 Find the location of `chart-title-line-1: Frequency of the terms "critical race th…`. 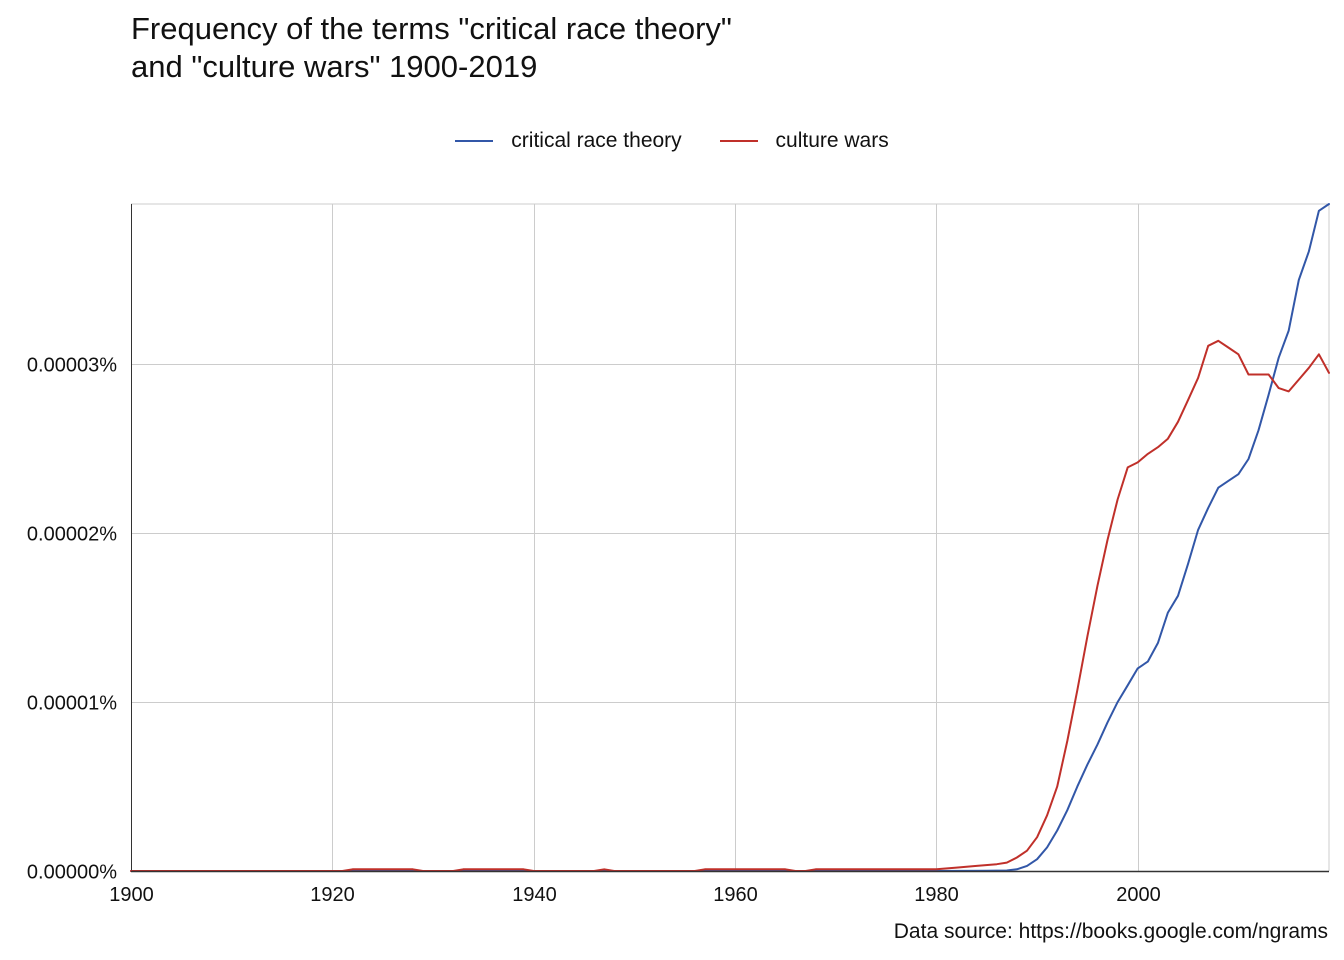

chart-title-line-1: Frequency of the terms "critical race th… is located at coordinates (431, 28).